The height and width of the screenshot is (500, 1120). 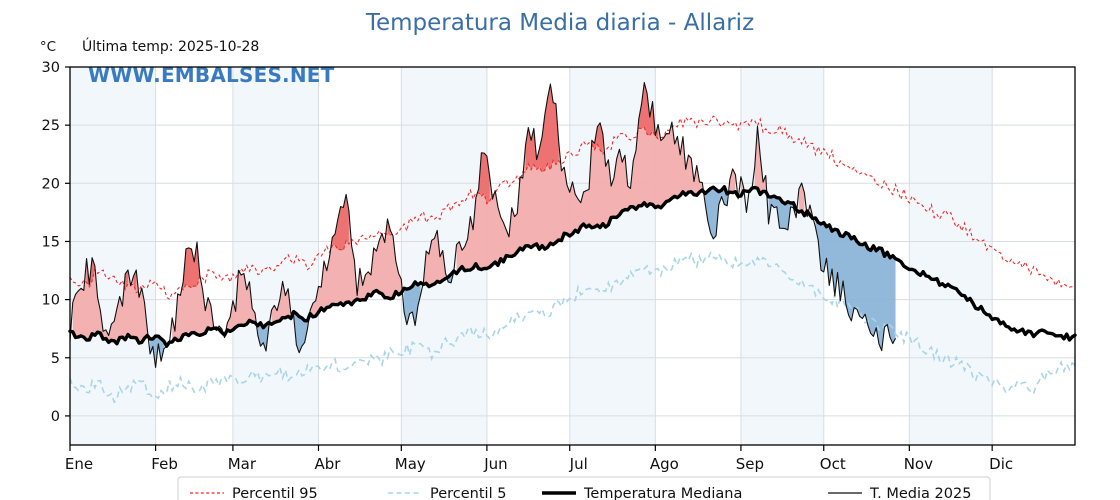 I want to click on x-axis-ticks: Ene Feb Mar Abr May Jun Jul Ago Sep Oct Nov Dic, so click(x=539, y=459).